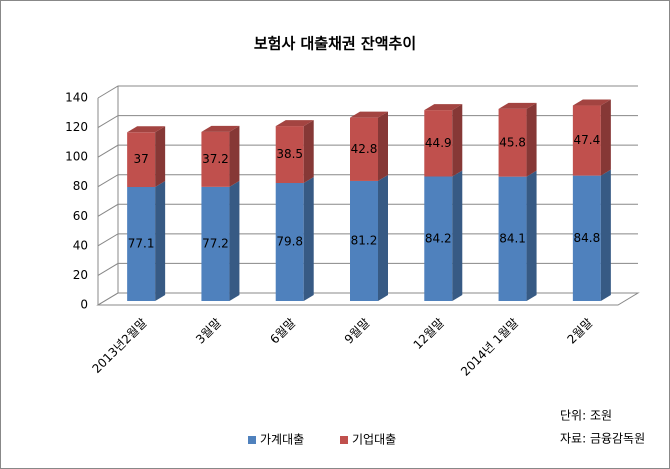 Image resolution: width=670 pixels, height=469 pixels. What do you see at coordinates (76, 98) in the screenshot?
I see `y-tick-label: 140` at bounding box center [76, 98].